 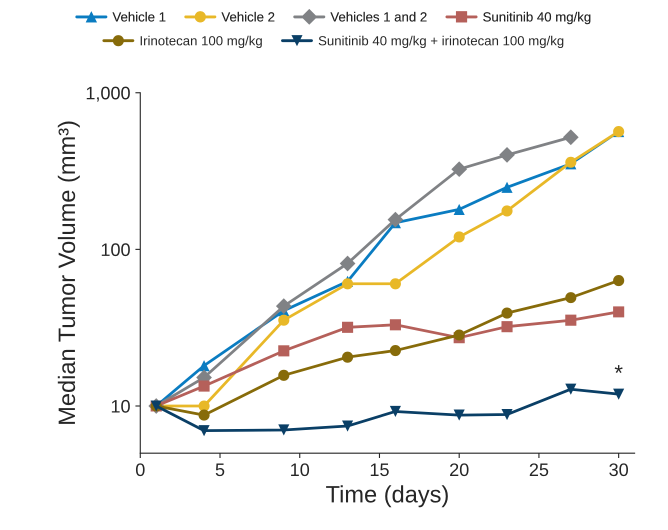 I want to click on x-tick-label: 20, so click(x=459, y=469).